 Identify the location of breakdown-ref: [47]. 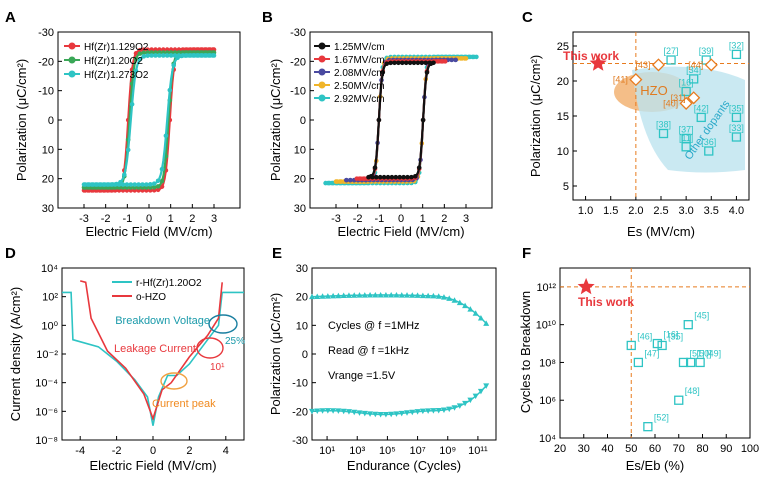
(651, 353).